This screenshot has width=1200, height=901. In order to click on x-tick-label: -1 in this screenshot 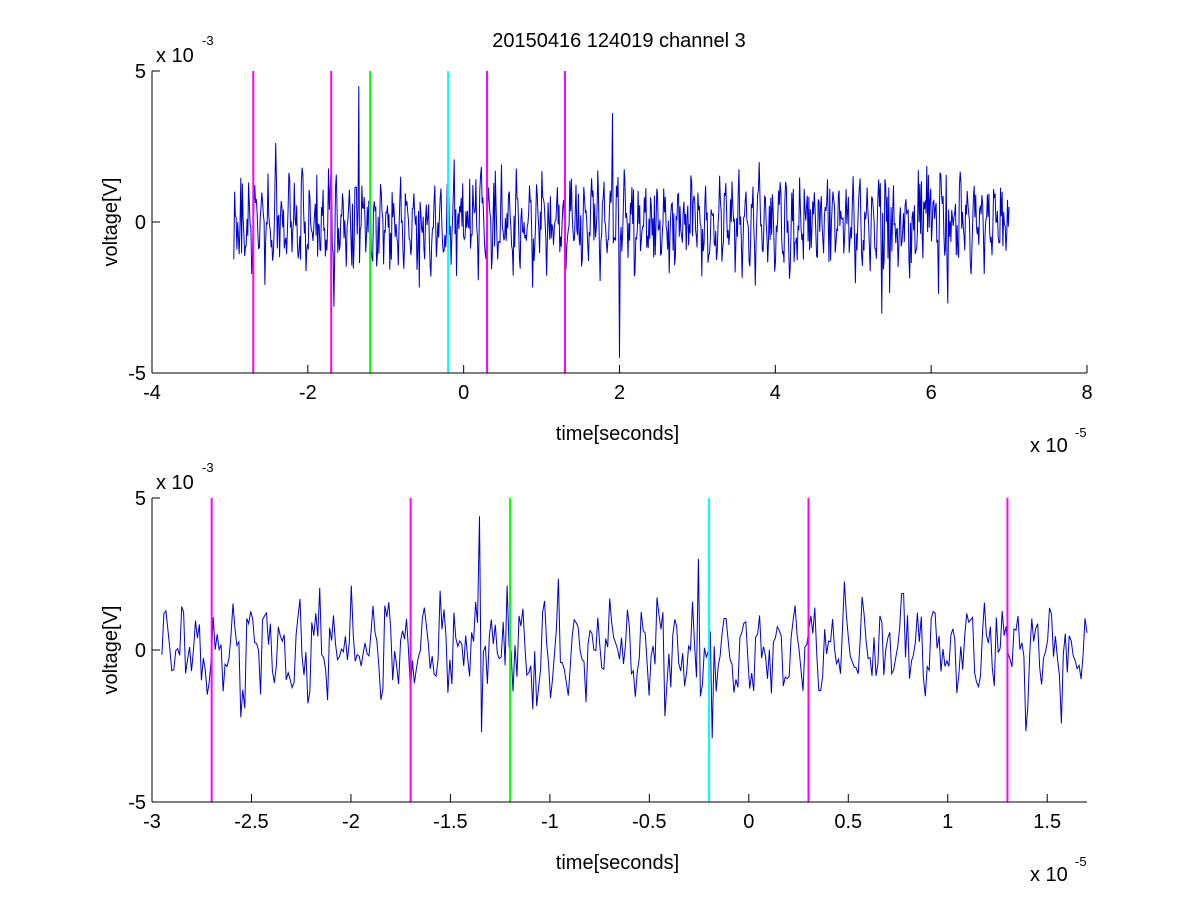, I will do `click(550, 822)`.